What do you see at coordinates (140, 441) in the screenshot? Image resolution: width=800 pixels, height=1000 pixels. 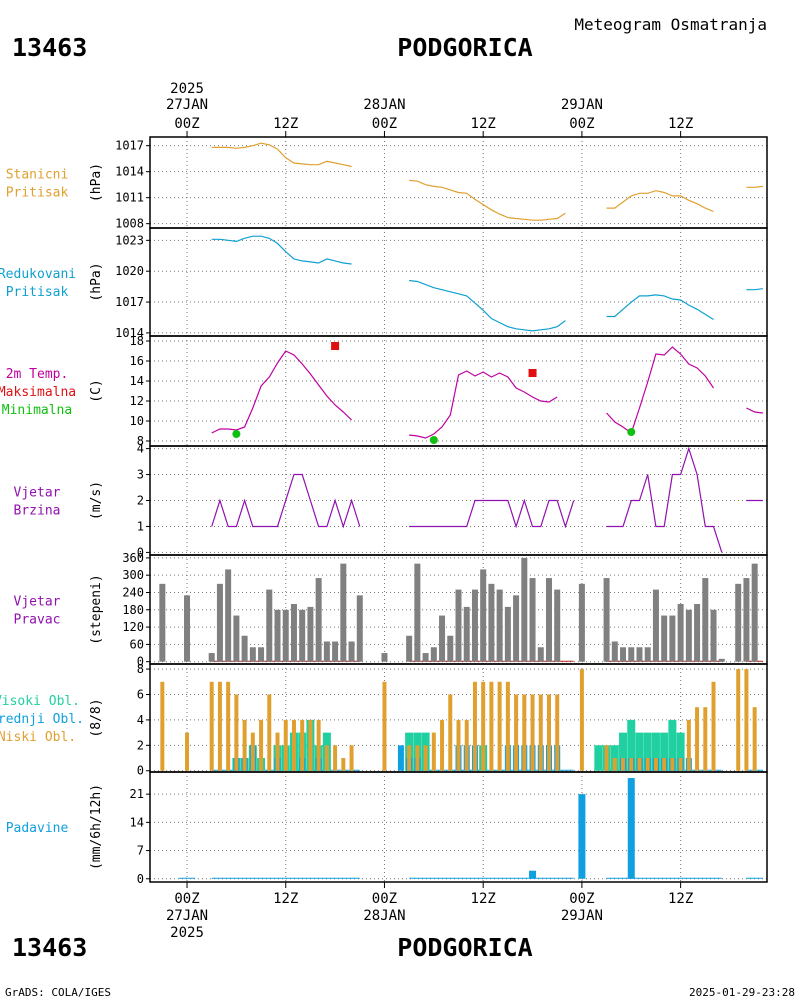 I see `y-tick-label: 8` at bounding box center [140, 441].